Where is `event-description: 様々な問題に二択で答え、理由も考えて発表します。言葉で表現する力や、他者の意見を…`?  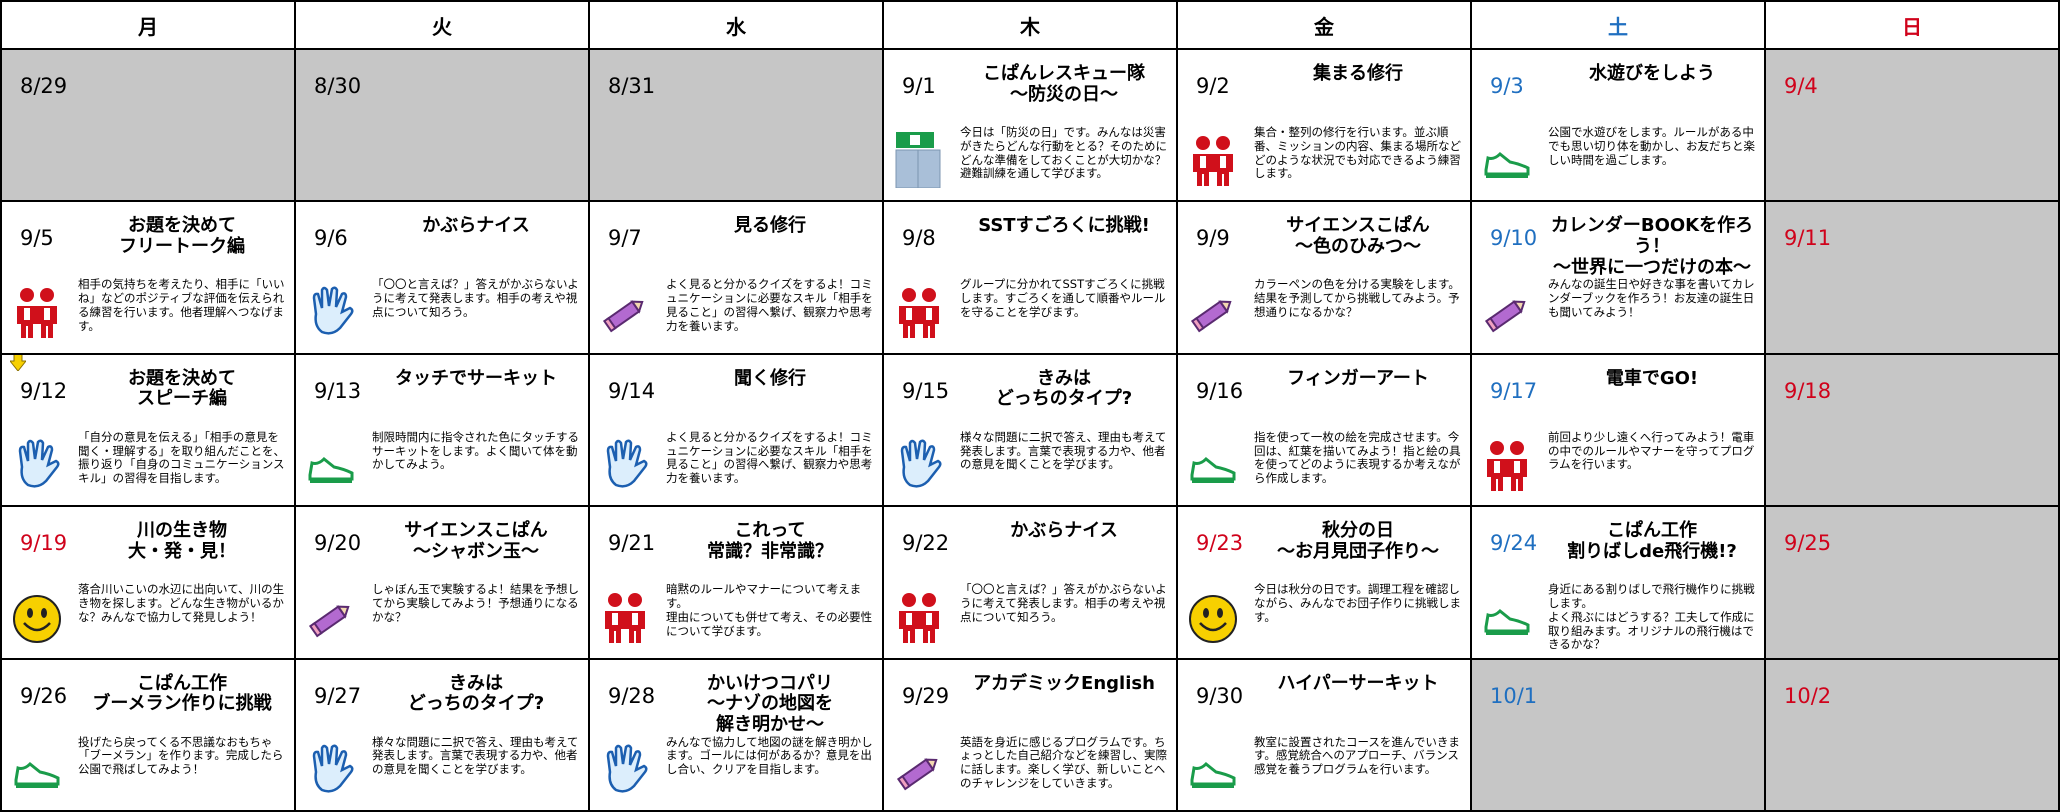 event-description: 様々な問題に二択で答え、理由も考えて発表します。言葉で表現する力や、他者の意見を… is located at coordinates (475, 755).